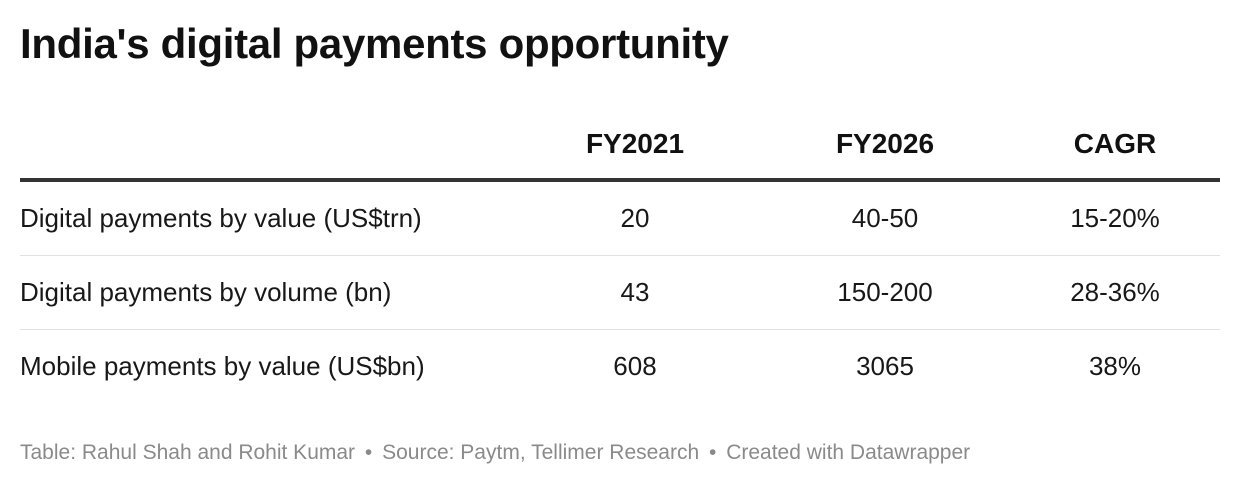 This screenshot has height=488, width=1240. I want to click on chart-title: India's digital payments opportunity, so click(374, 43).